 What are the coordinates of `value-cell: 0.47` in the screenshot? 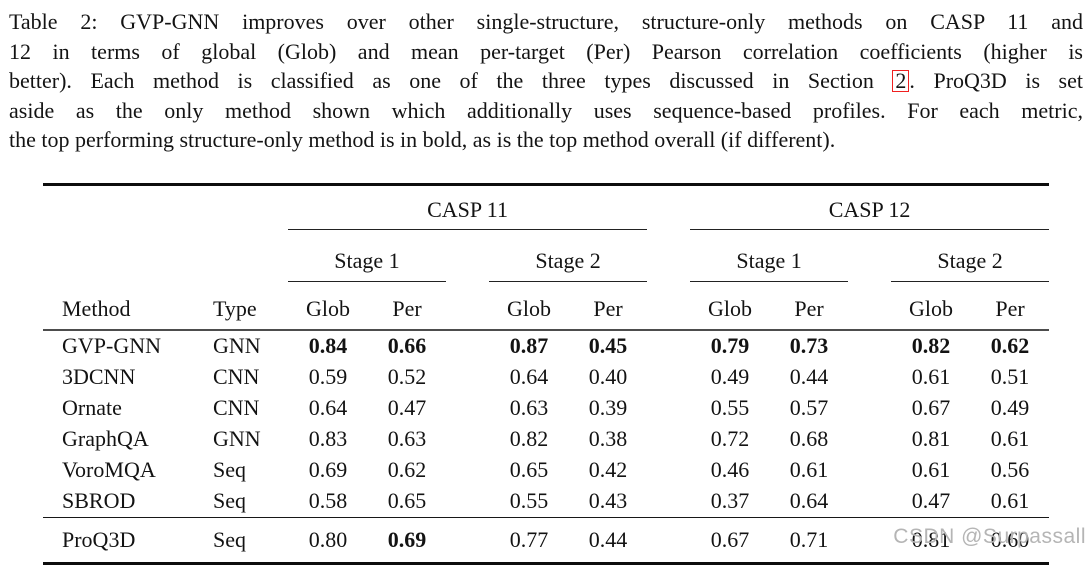 It's located at (407, 407).